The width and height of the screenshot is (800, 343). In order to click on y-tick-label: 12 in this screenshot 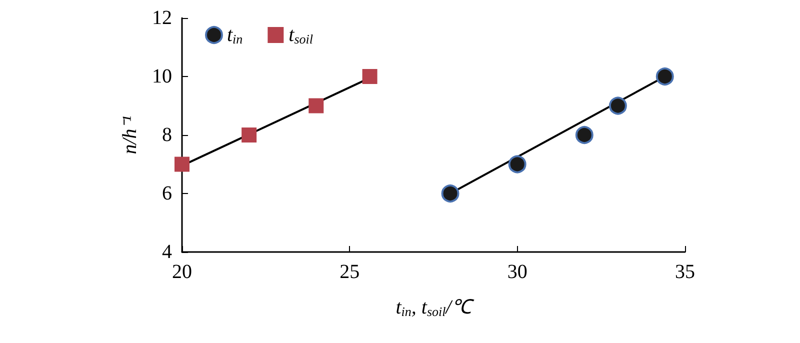, I will do `click(162, 18)`.